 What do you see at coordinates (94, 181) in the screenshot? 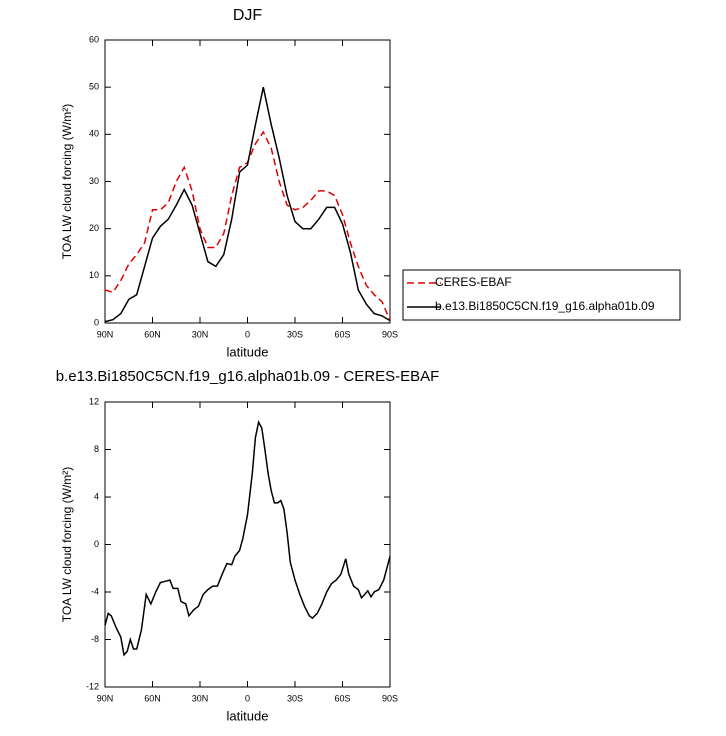
I see `y-tick-label: 30` at bounding box center [94, 181].